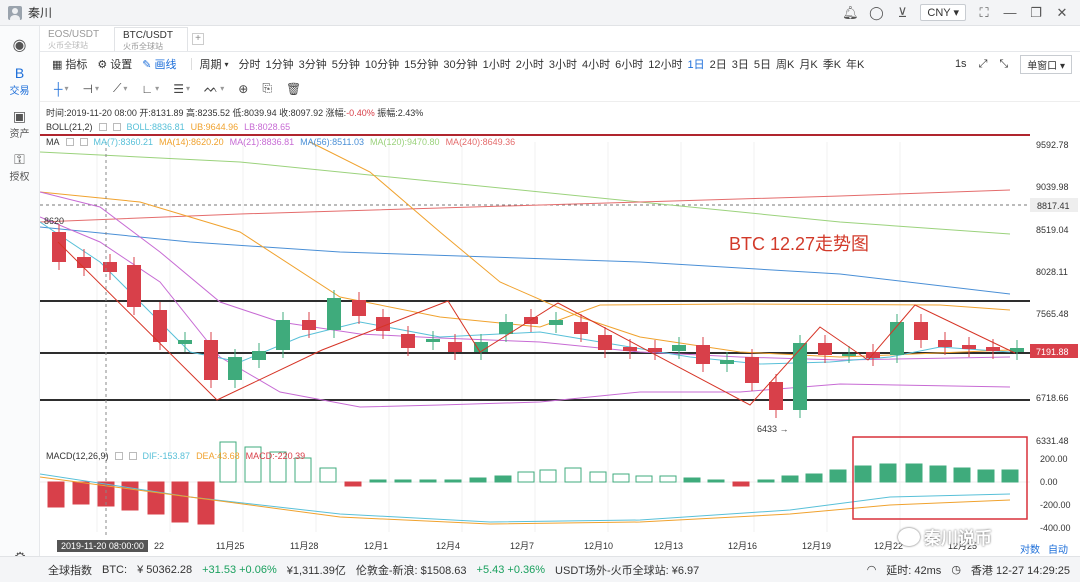 The width and height of the screenshot is (1080, 582). I want to click on settings-button: ⚙ 设置, so click(115, 65).